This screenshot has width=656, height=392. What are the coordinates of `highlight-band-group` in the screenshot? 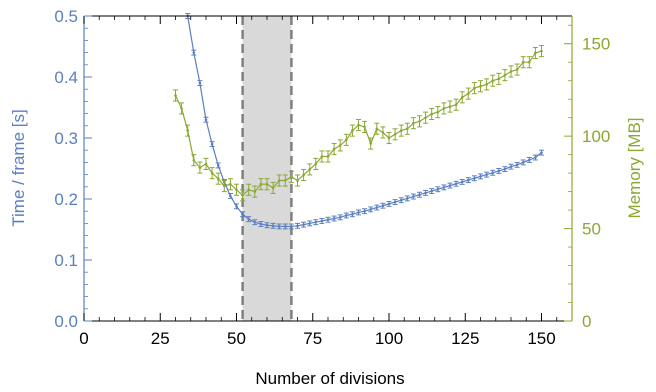 It's located at (267, 168).